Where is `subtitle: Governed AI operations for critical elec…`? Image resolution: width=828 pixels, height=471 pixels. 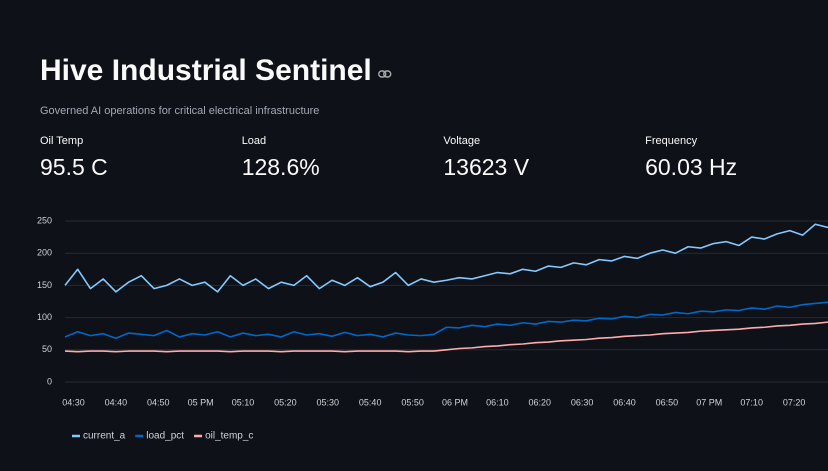
subtitle: Governed AI operations for critical elec… is located at coordinates (179, 111).